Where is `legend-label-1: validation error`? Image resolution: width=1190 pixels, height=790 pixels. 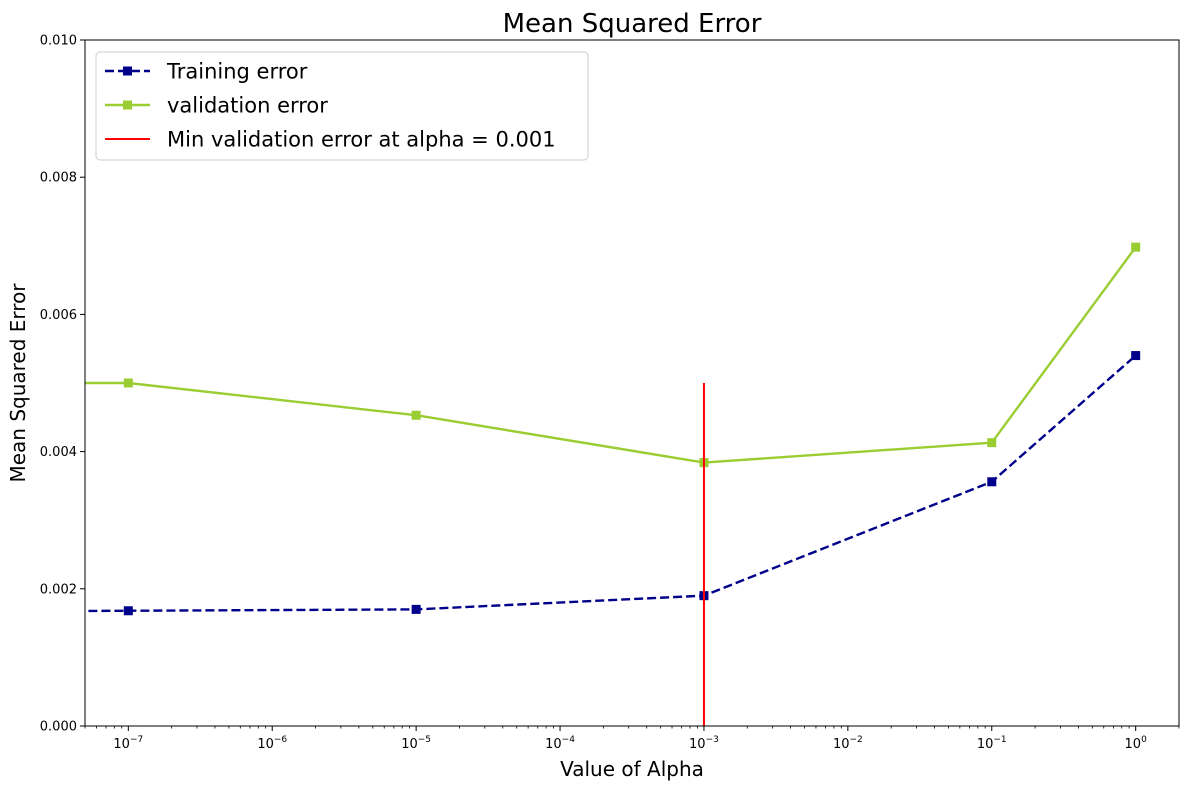
legend-label-1: validation error is located at coordinates (247, 106).